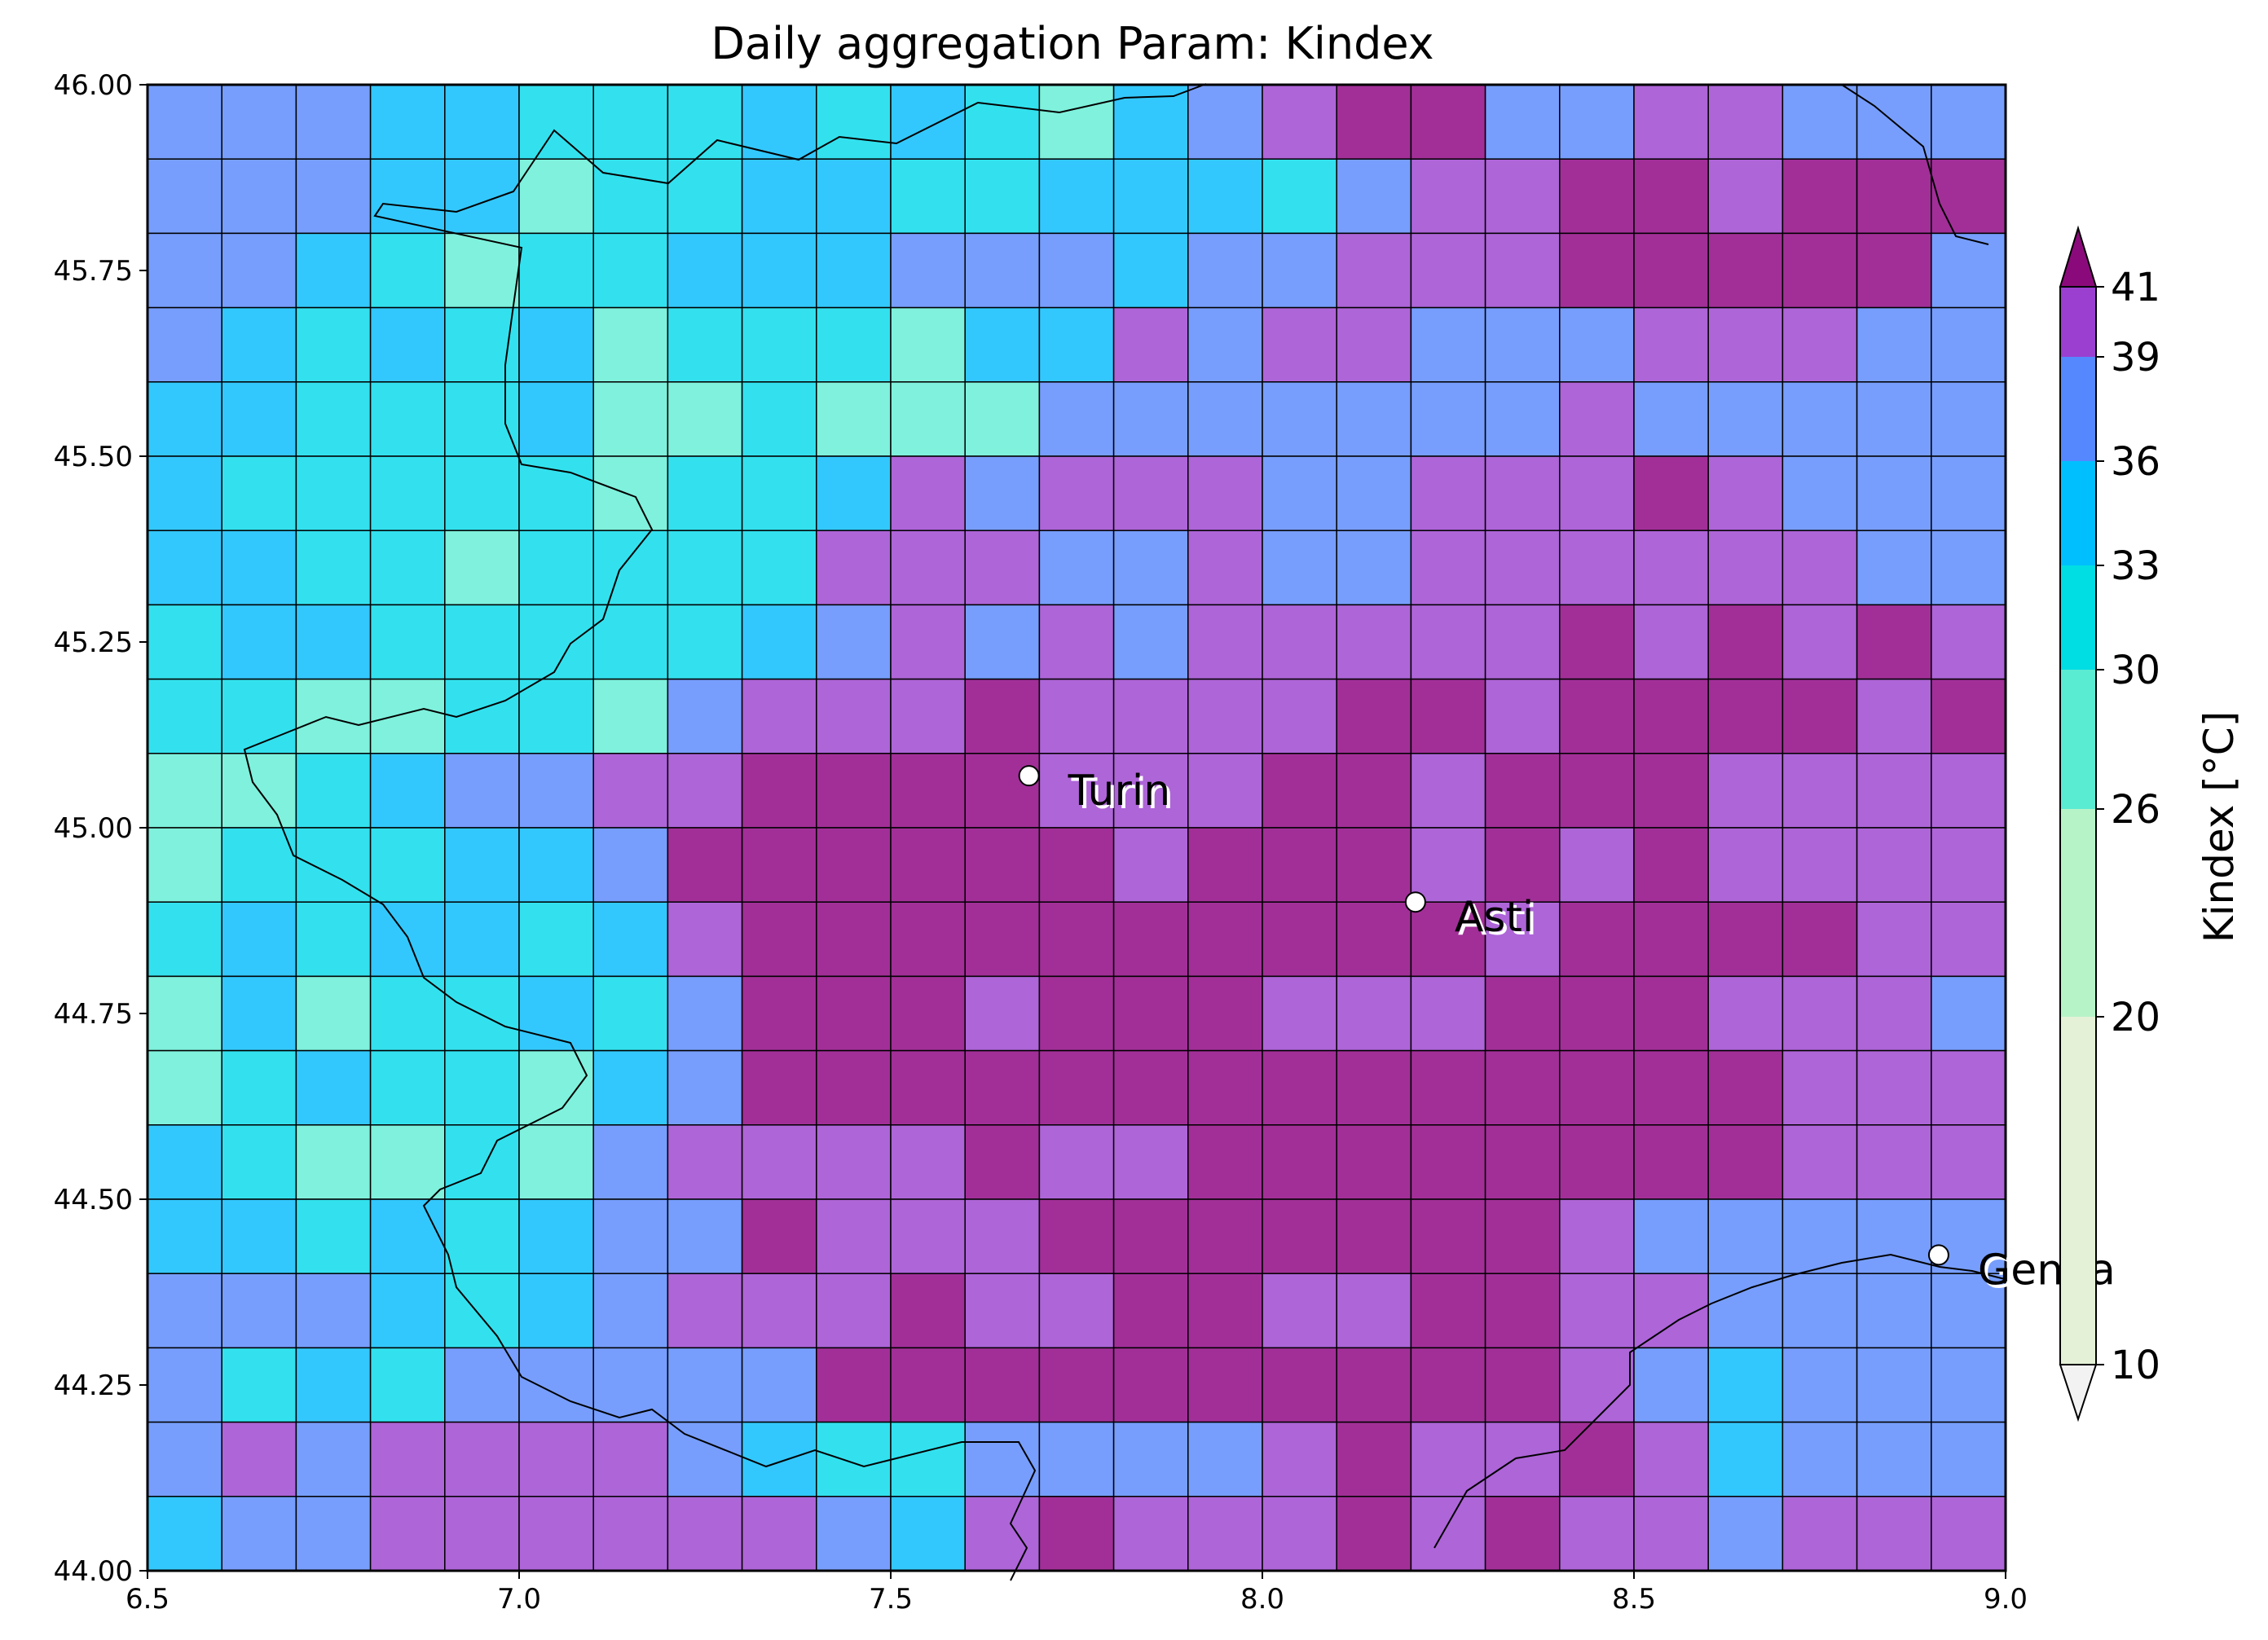 This screenshot has height=1640, width=2268. What do you see at coordinates (2078, 257) in the screenshot?
I see `colorbar-over-arrow` at bounding box center [2078, 257].